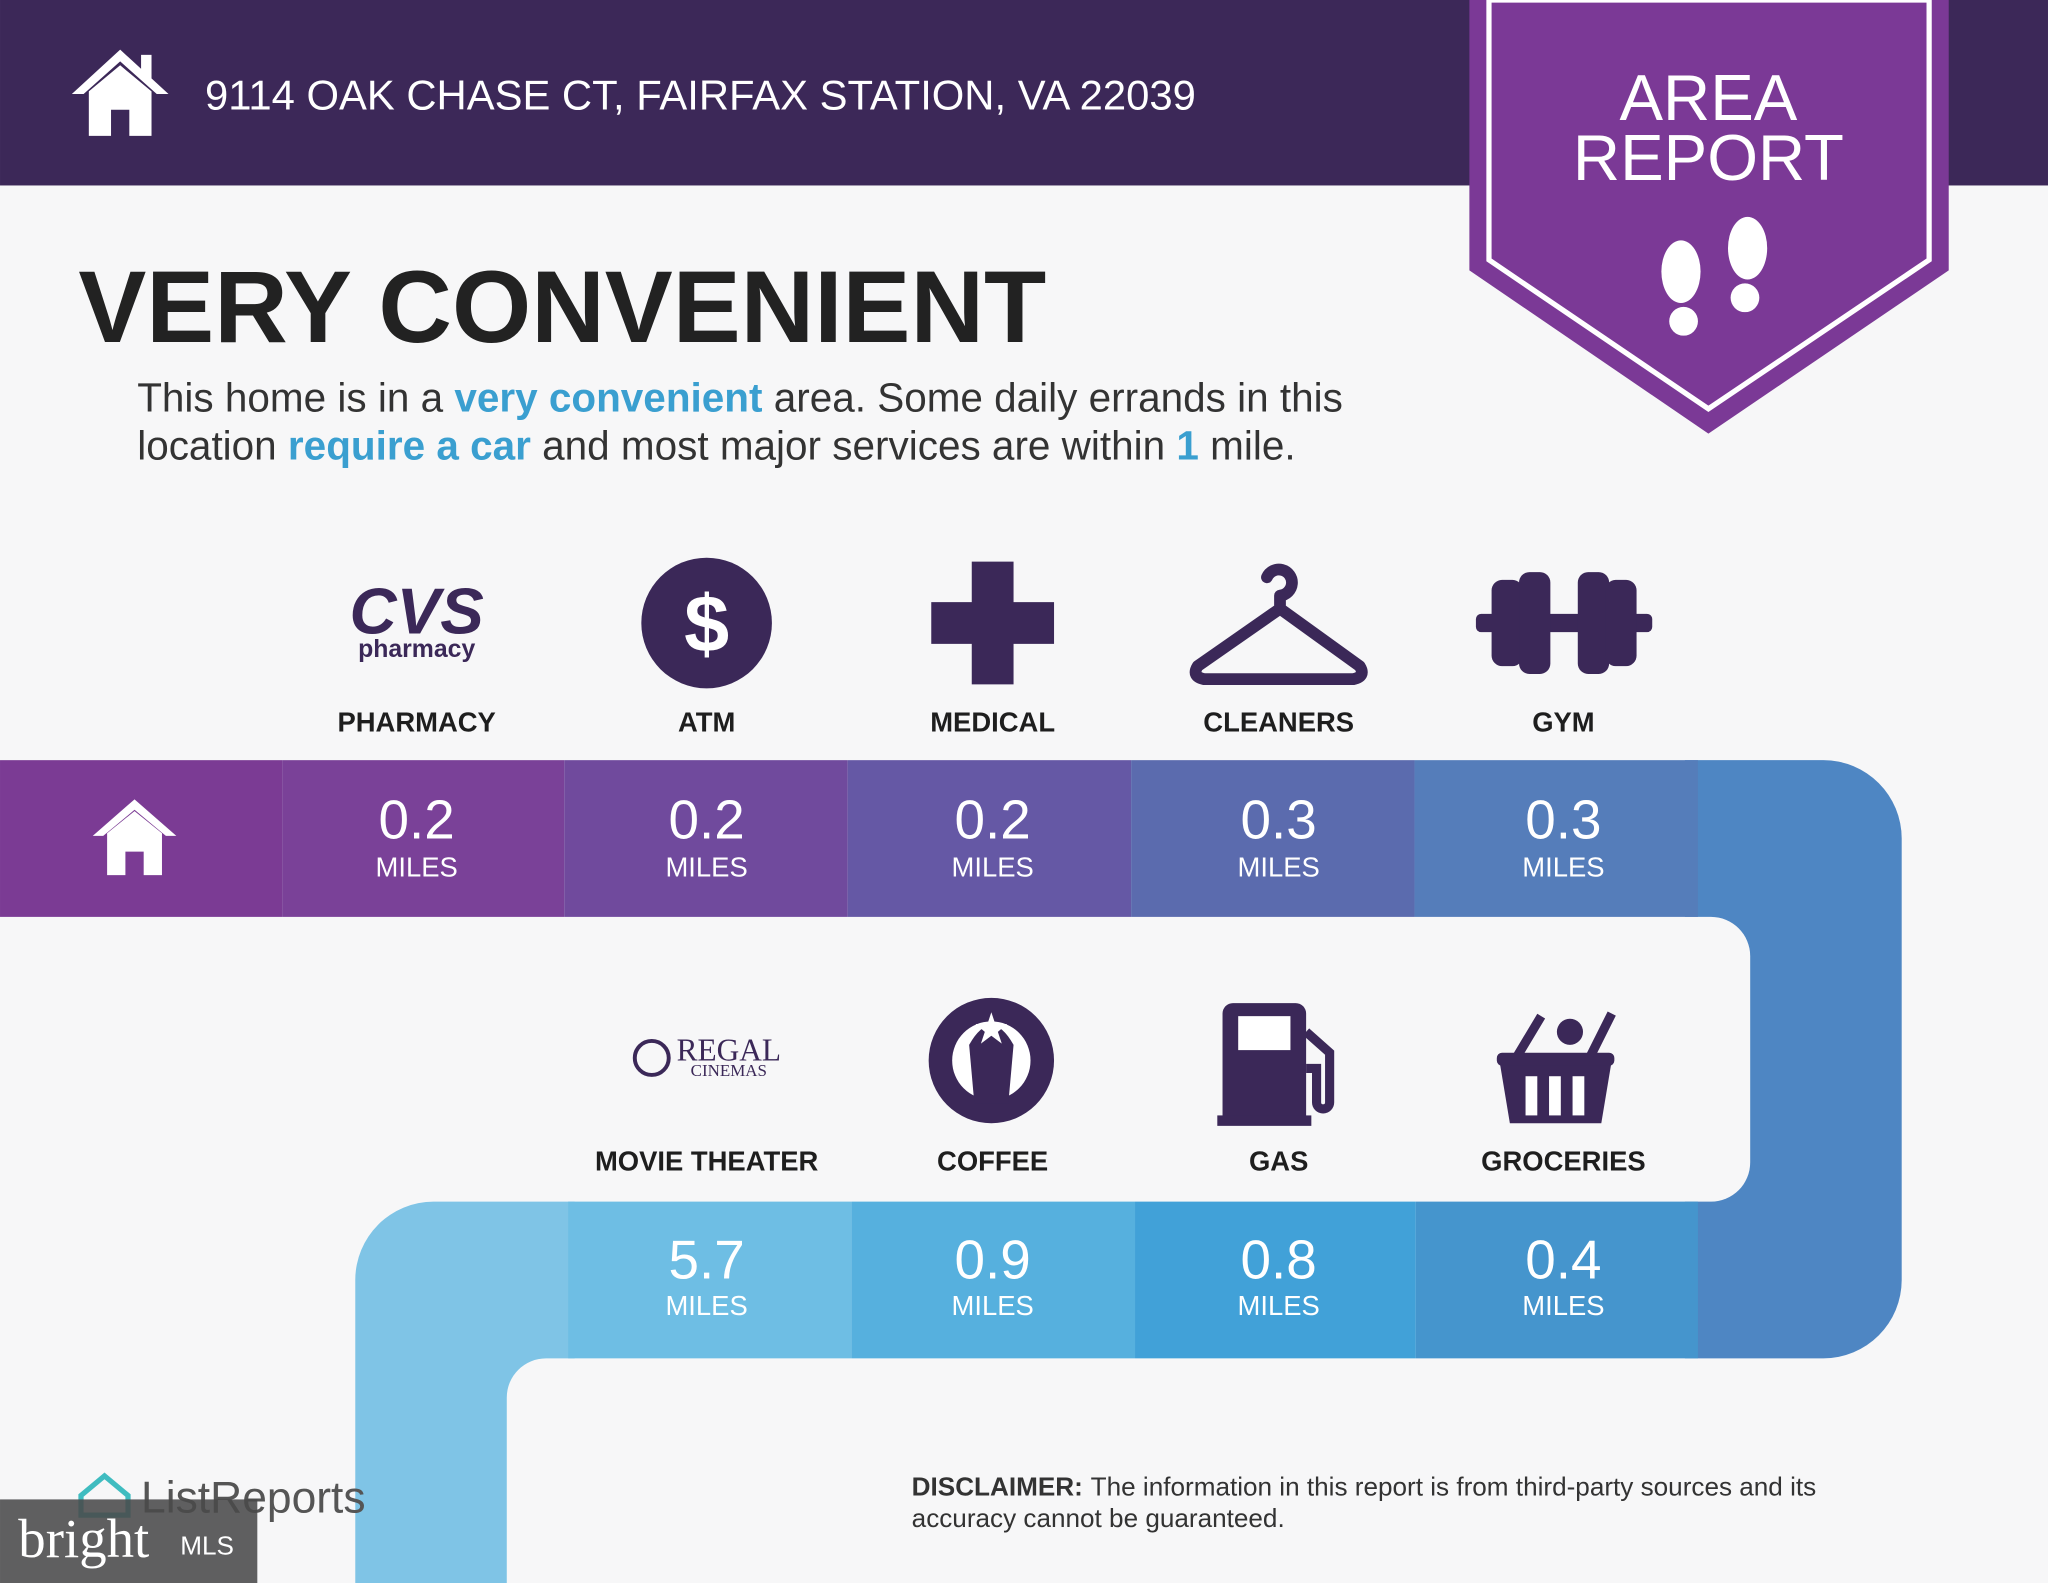  What do you see at coordinates (207, 1545) in the screenshot?
I see `watermark-mls: MLS` at bounding box center [207, 1545].